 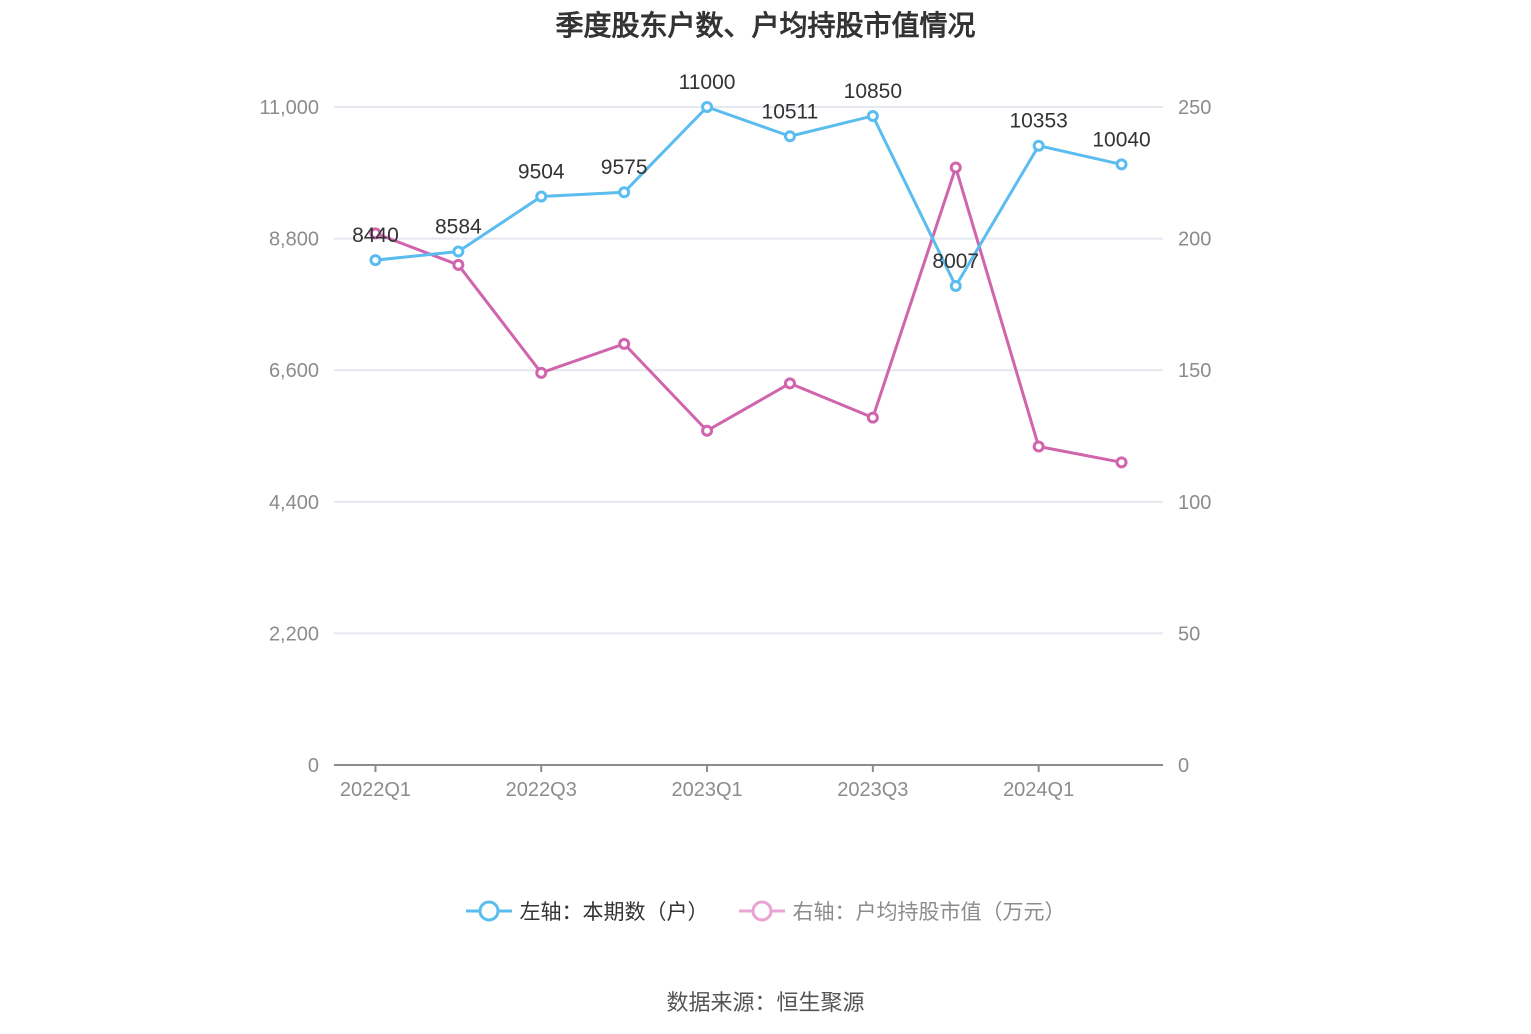 I want to click on series-line-right, so click(x=748, y=315).